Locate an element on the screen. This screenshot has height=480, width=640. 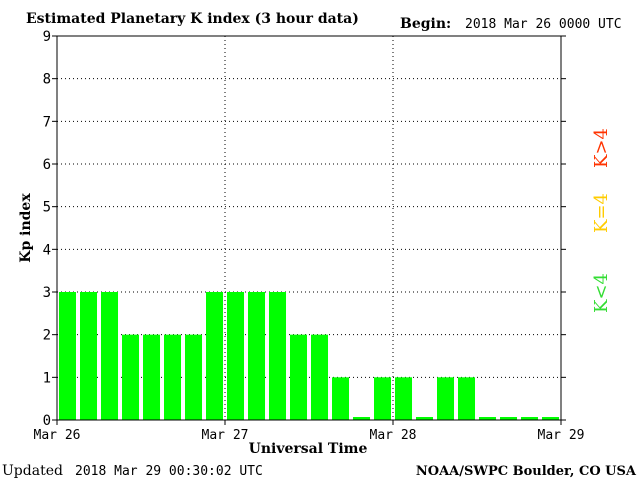
y-tick-label-2: 2 is located at coordinates (47, 336).